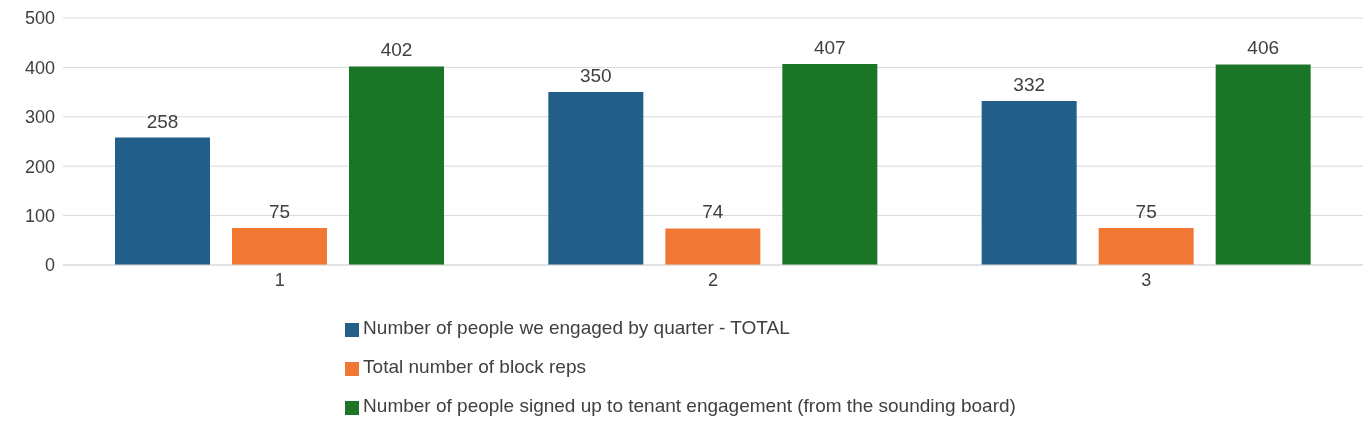 This screenshot has height=432, width=1367. Describe the element at coordinates (576, 327) in the screenshot. I see `legend-label: Number of people we engaged by quarter - TOTAL` at that location.